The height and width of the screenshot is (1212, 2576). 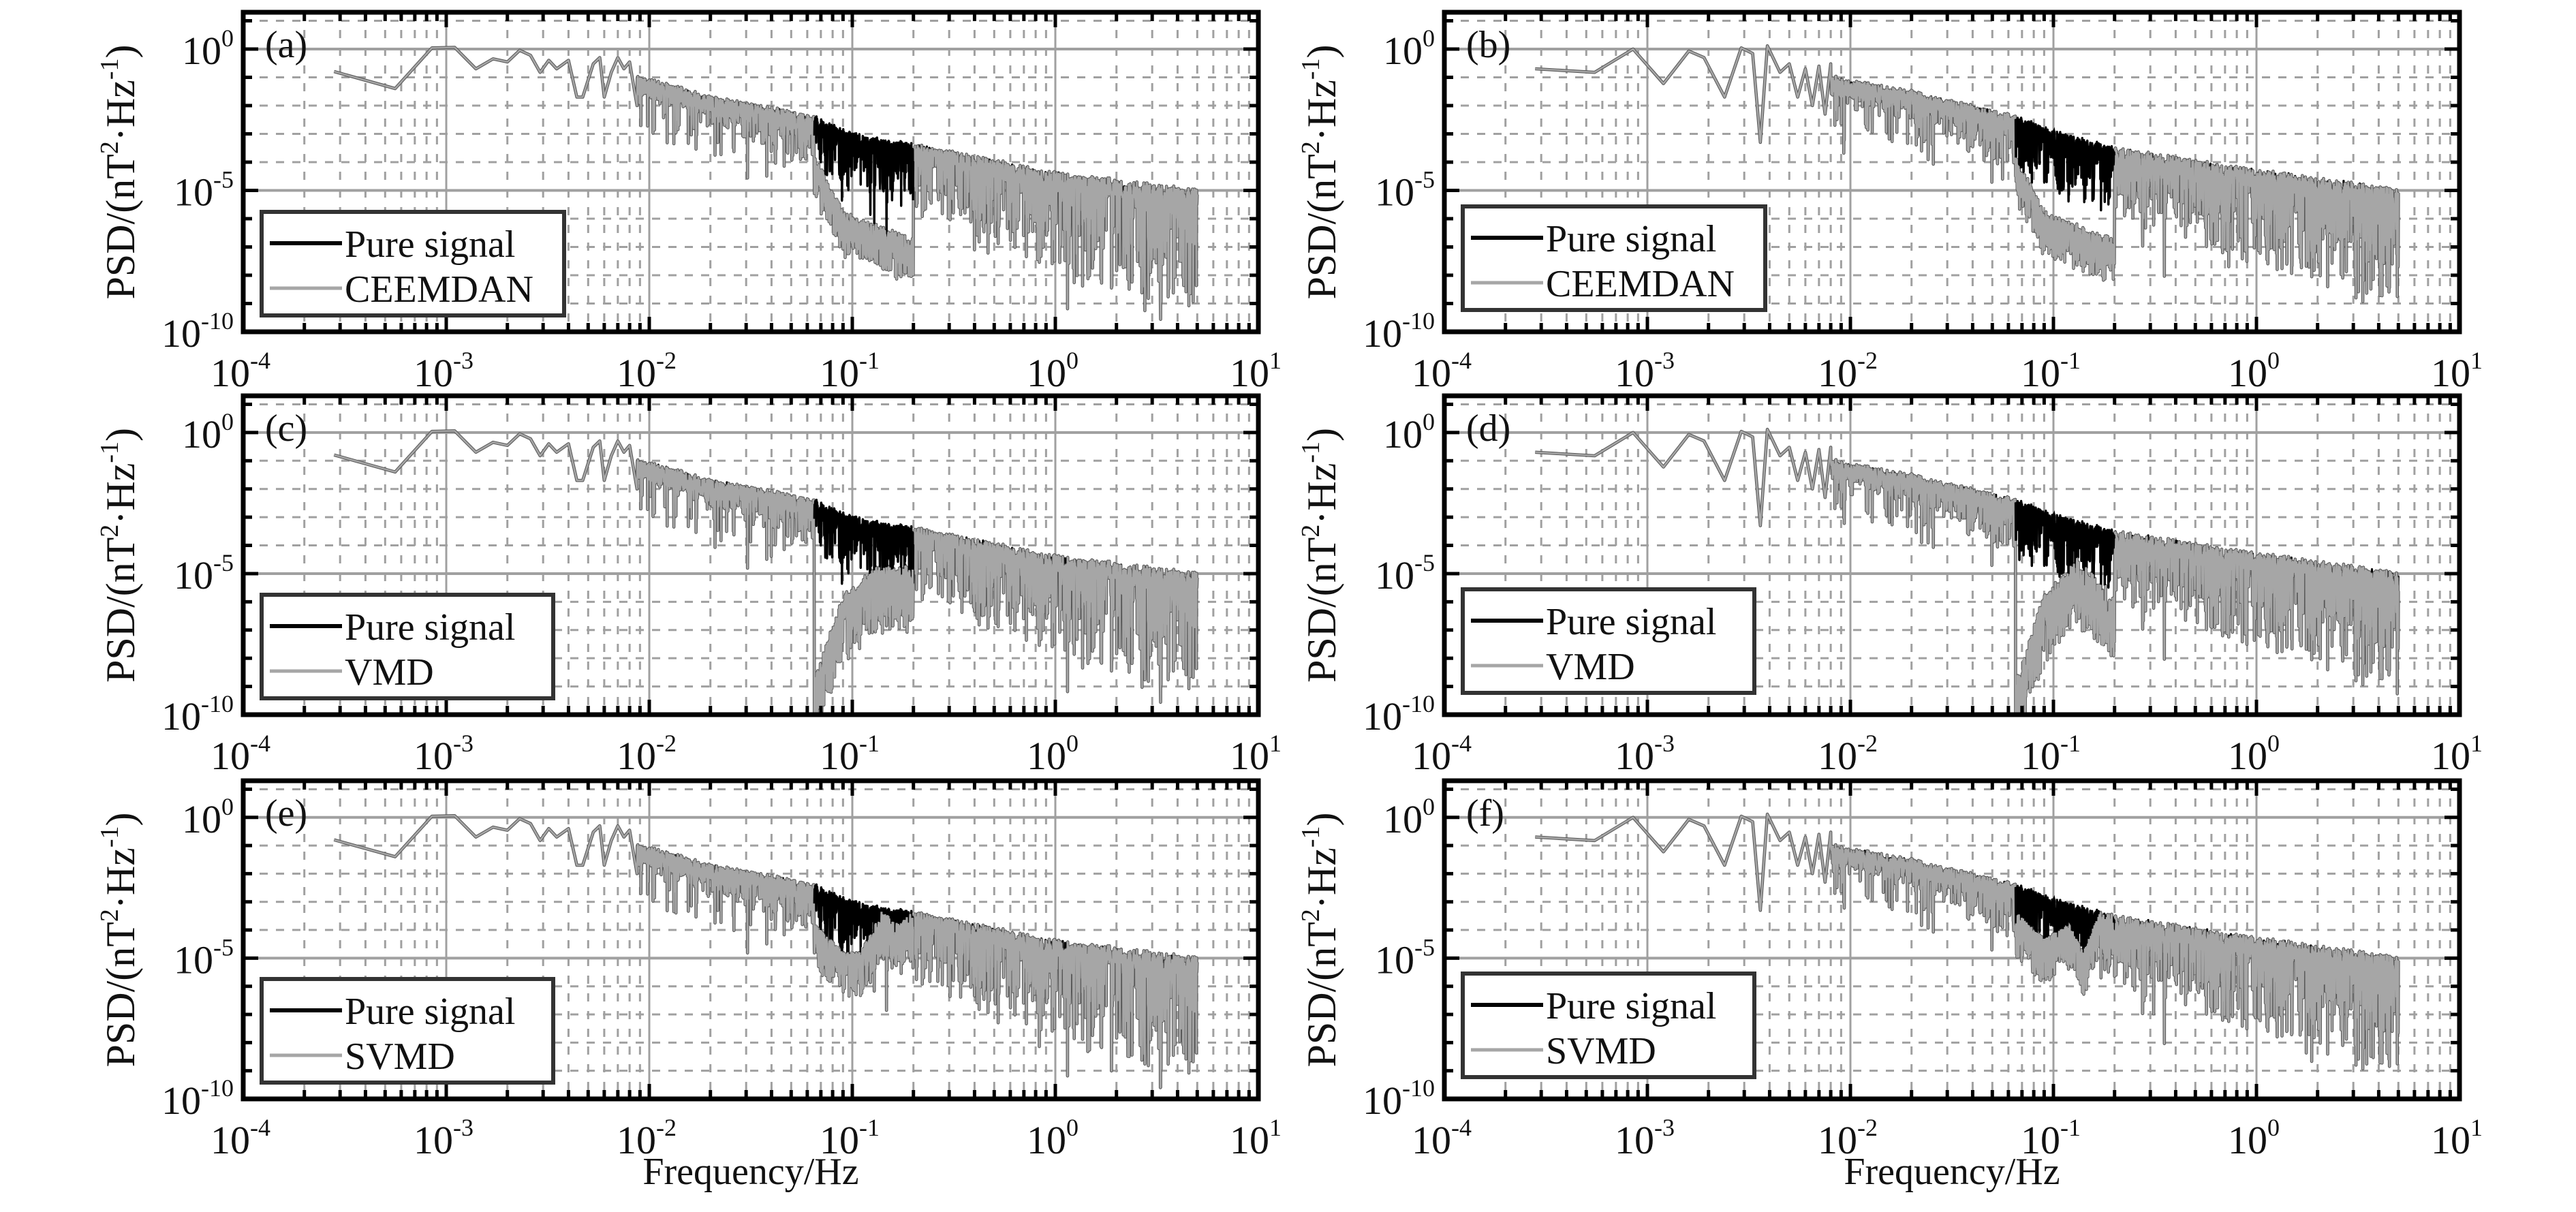 I want to click on series-ceemdan, so click(x=765, y=183).